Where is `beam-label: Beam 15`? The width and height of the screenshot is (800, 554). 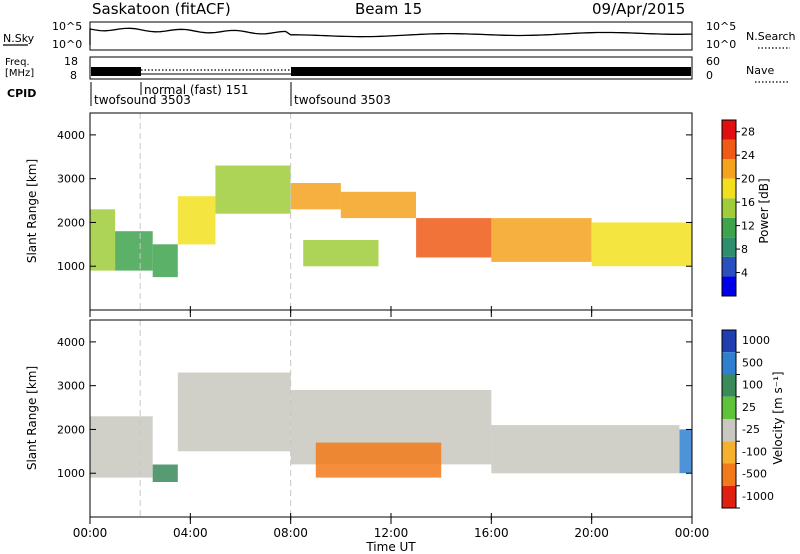
beam-label: Beam 15 is located at coordinates (388, 9).